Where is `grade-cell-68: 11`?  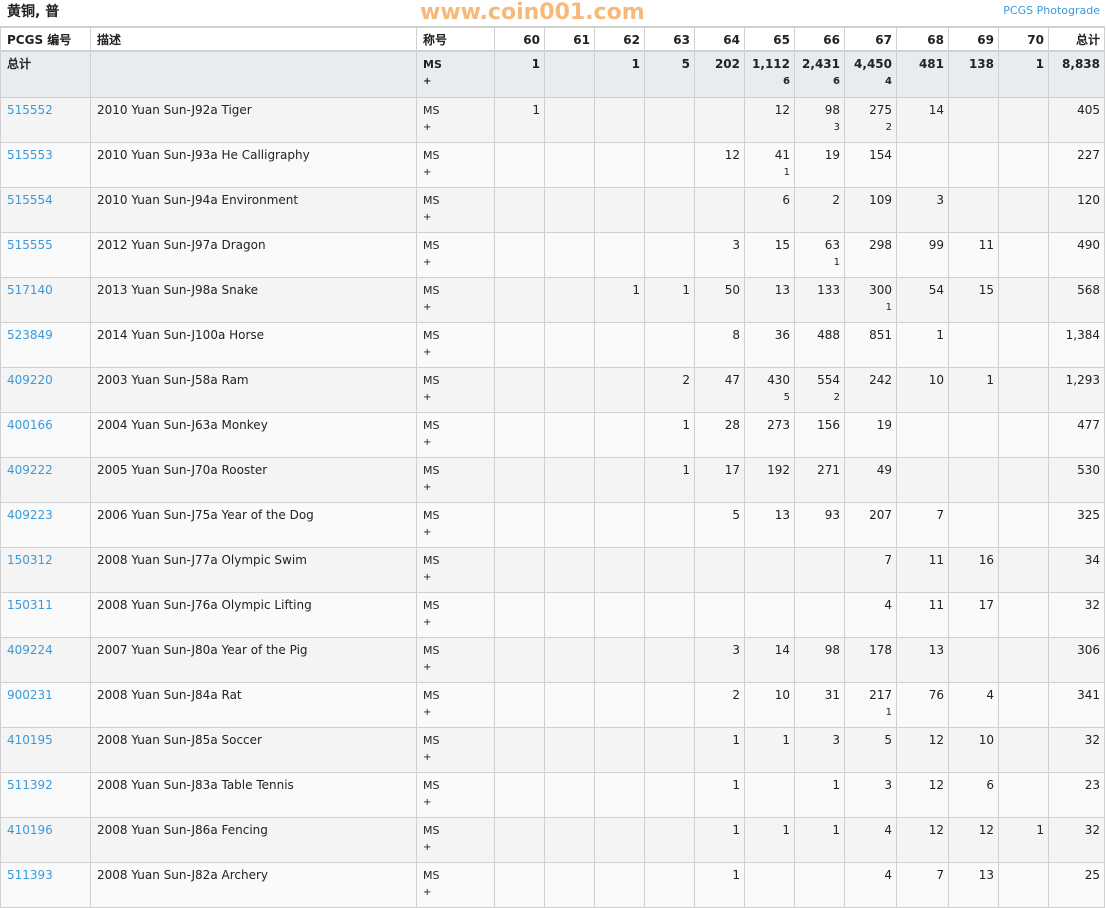 grade-cell-68: 11 is located at coordinates (922, 615).